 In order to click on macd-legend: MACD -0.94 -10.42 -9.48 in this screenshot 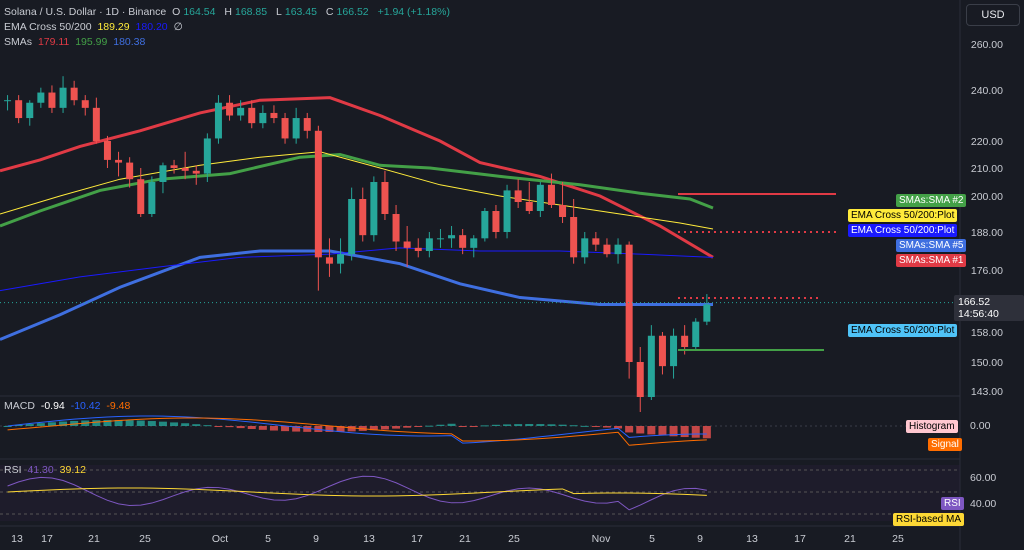, I will do `click(68, 406)`.